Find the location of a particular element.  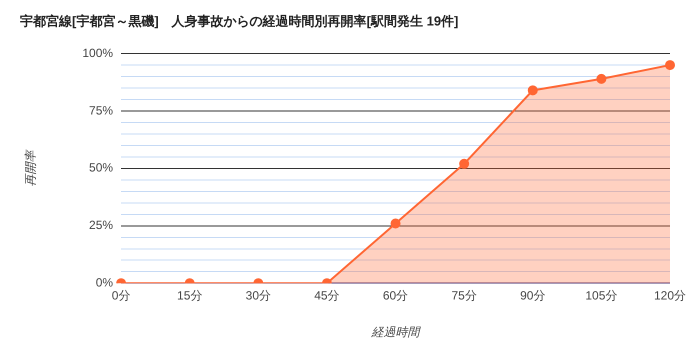

chart-title: 宇都宮線[宇都宮～黒磯] 人身事故からの経過時間別再開率[駅間発生 19件] is located at coordinates (239, 20).